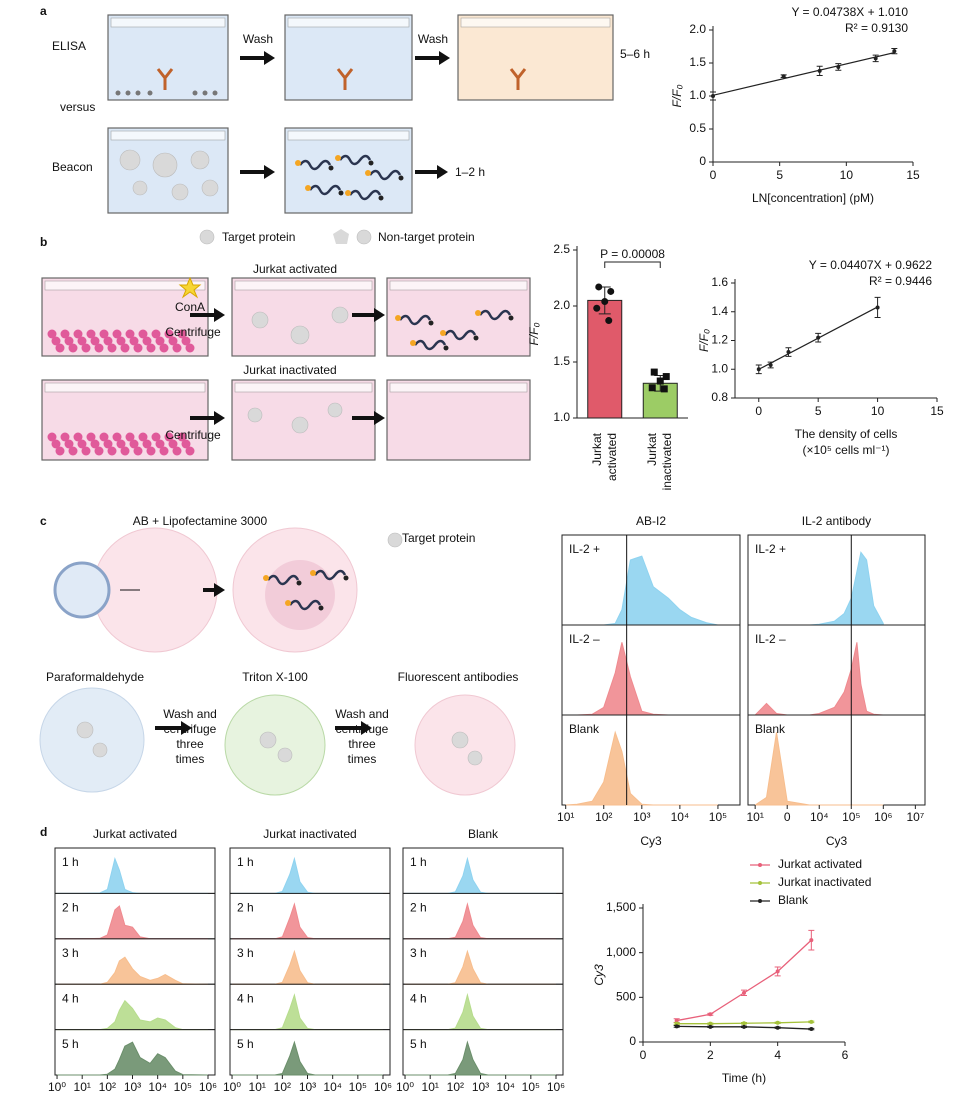 The width and height of the screenshot is (957, 1098). Describe the element at coordinates (193, 332) in the screenshot. I see `step-label: Centrifuge` at that location.